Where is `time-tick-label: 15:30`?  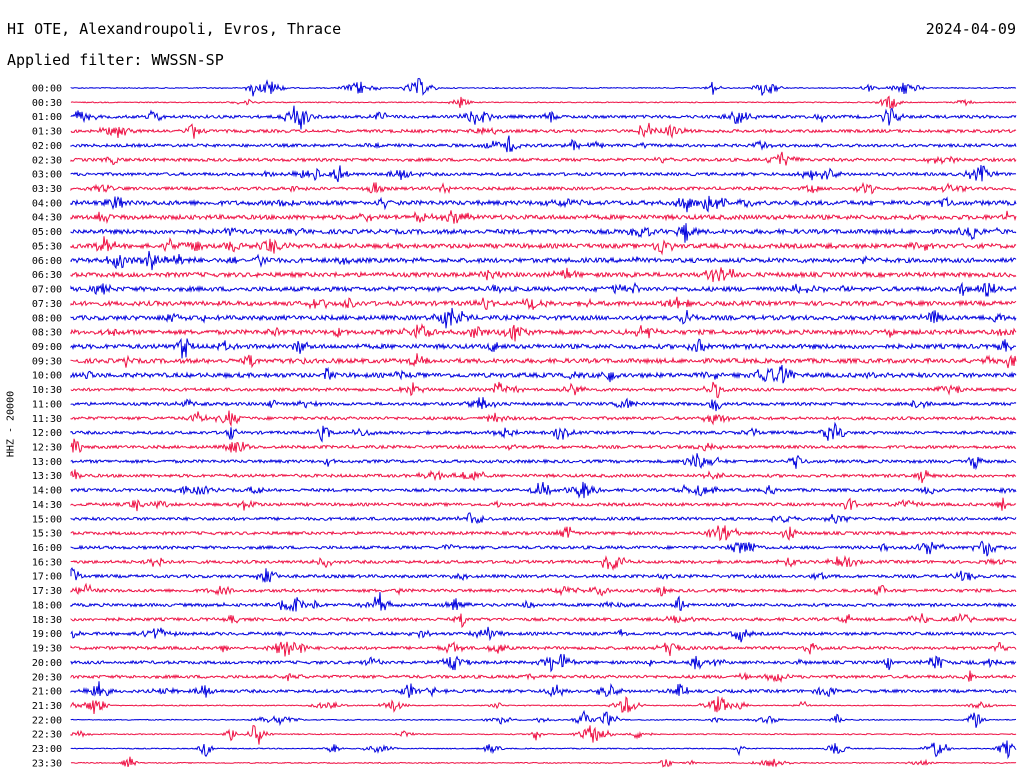
time-tick-label: 15:30 is located at coordinates (47, 534).